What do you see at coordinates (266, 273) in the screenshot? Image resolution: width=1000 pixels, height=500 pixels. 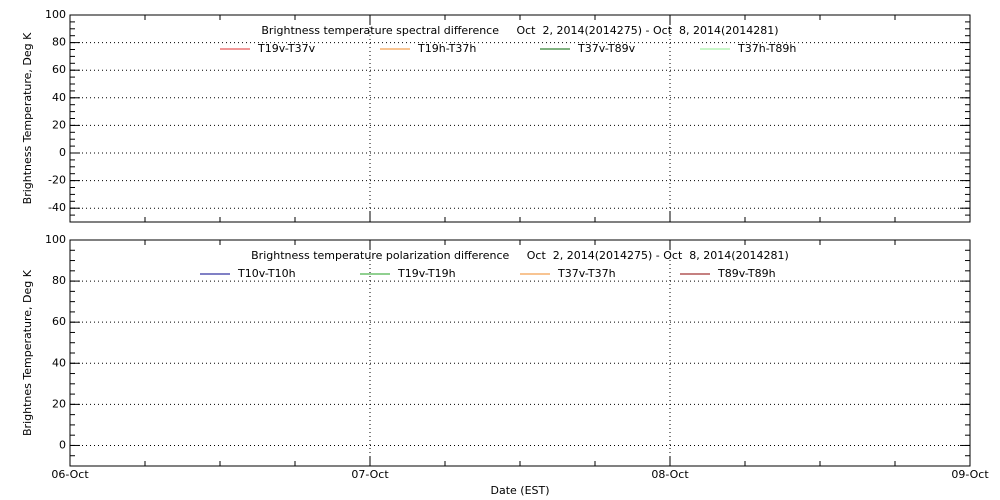 I see `legend-label: T10v-T10h` at bounding box center [266, 273].